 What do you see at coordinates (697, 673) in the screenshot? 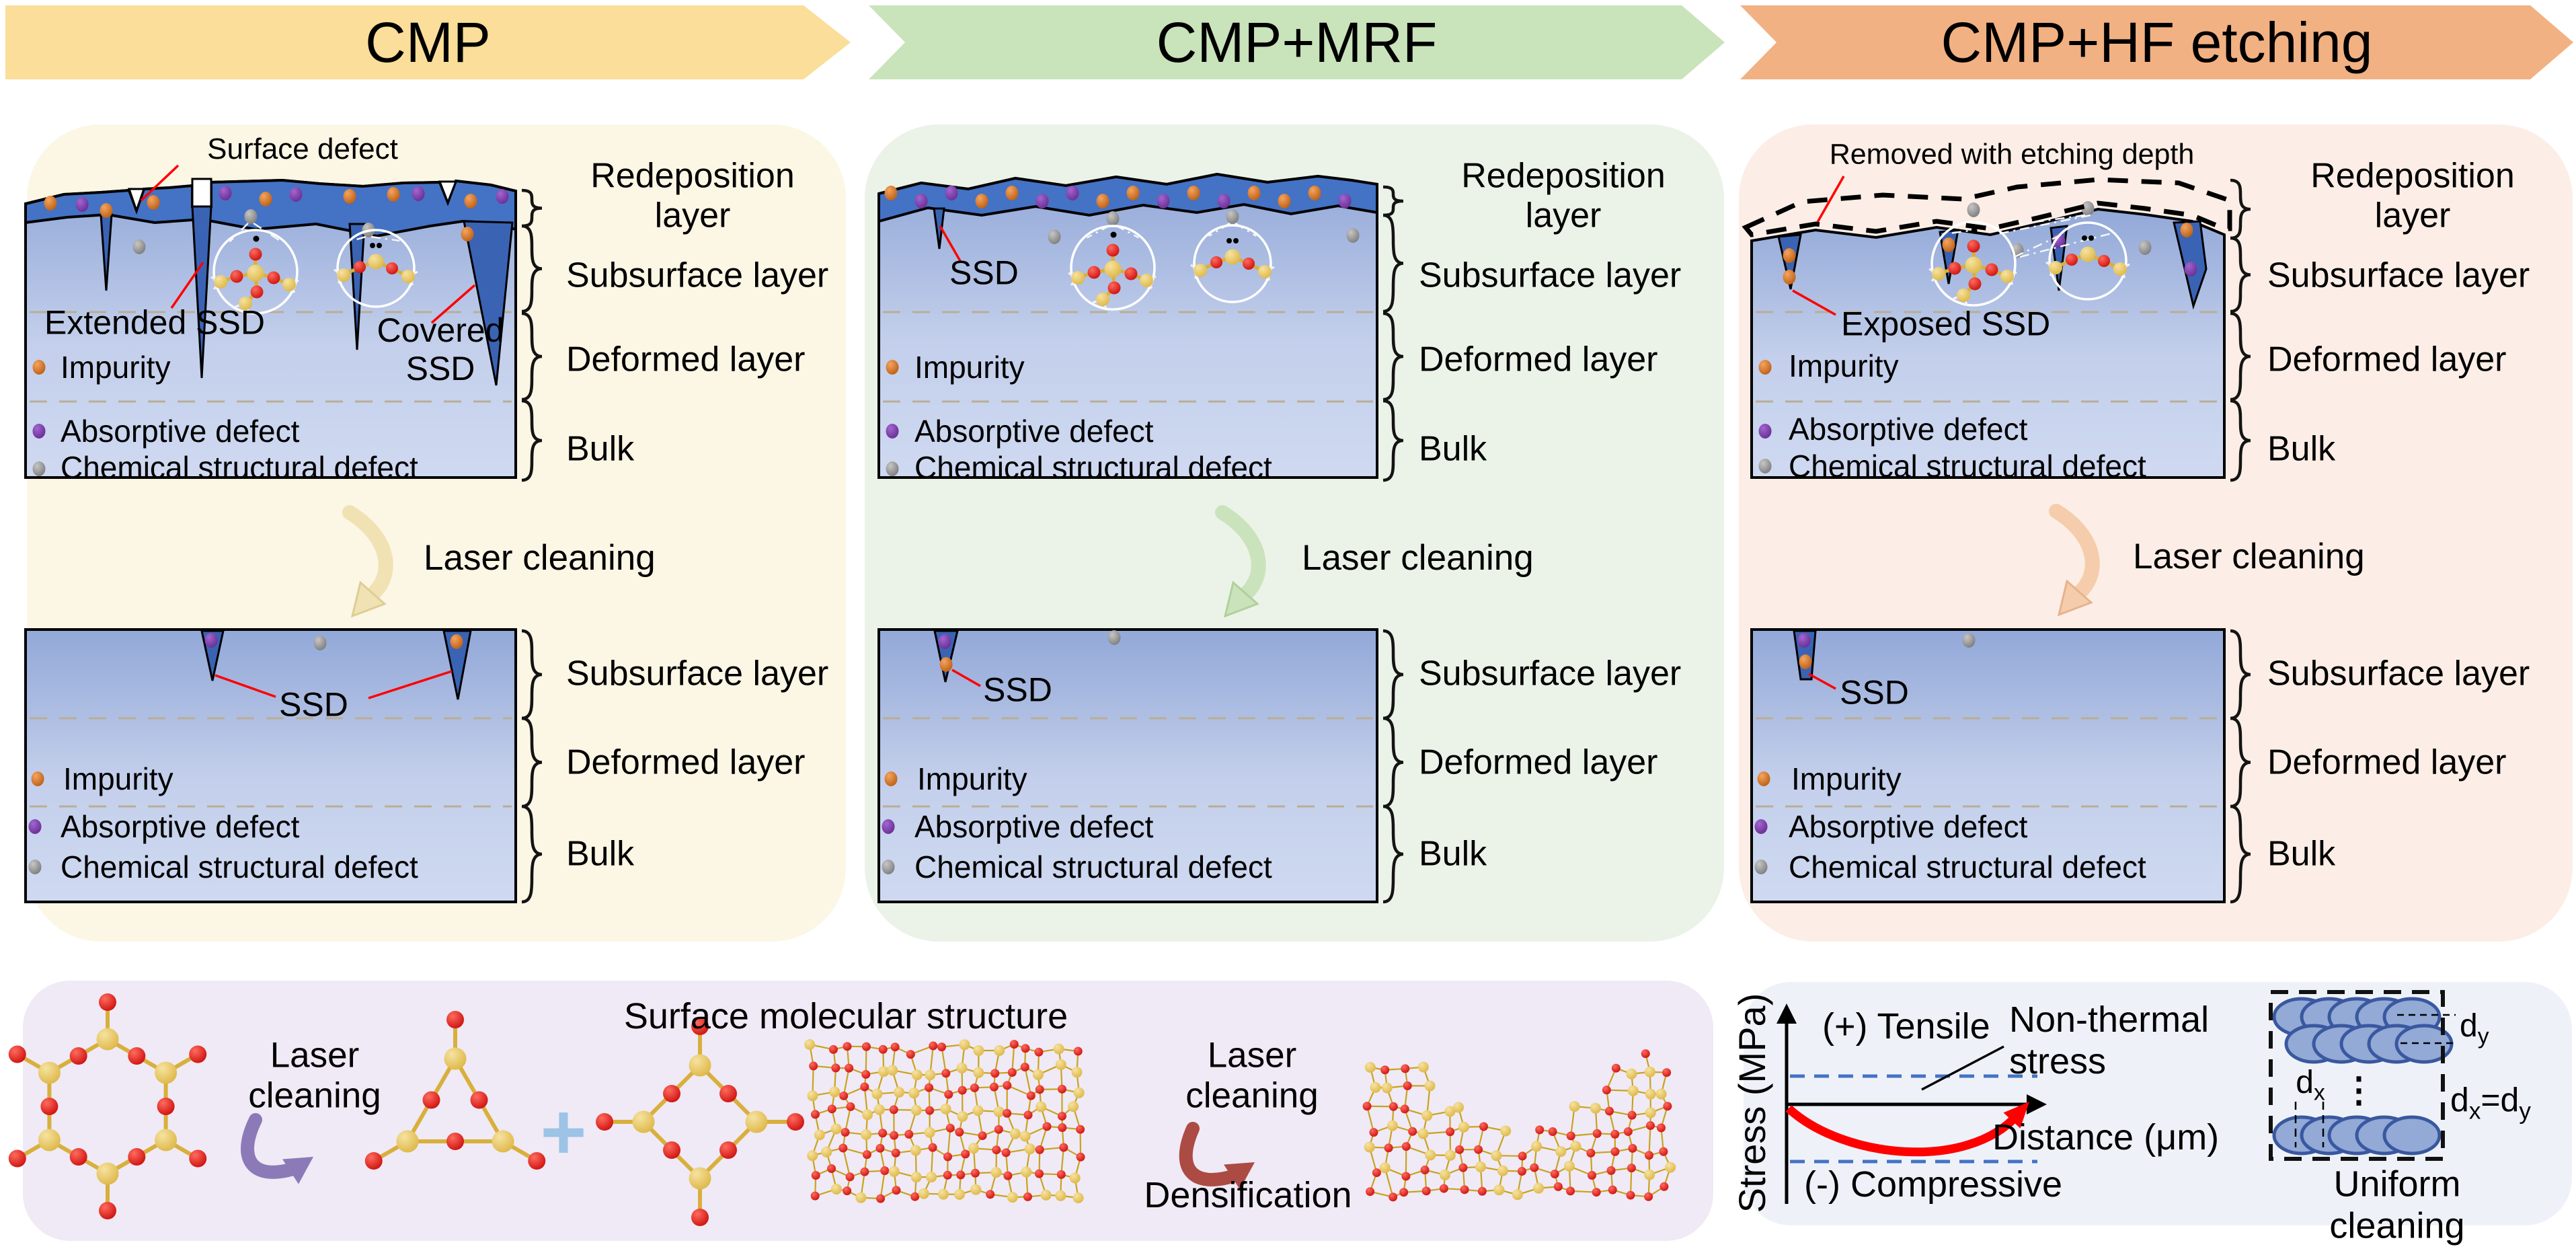
I see `p1-layer-subsurface-bottom: Subsurface layer` at bounding box center [697, 673].